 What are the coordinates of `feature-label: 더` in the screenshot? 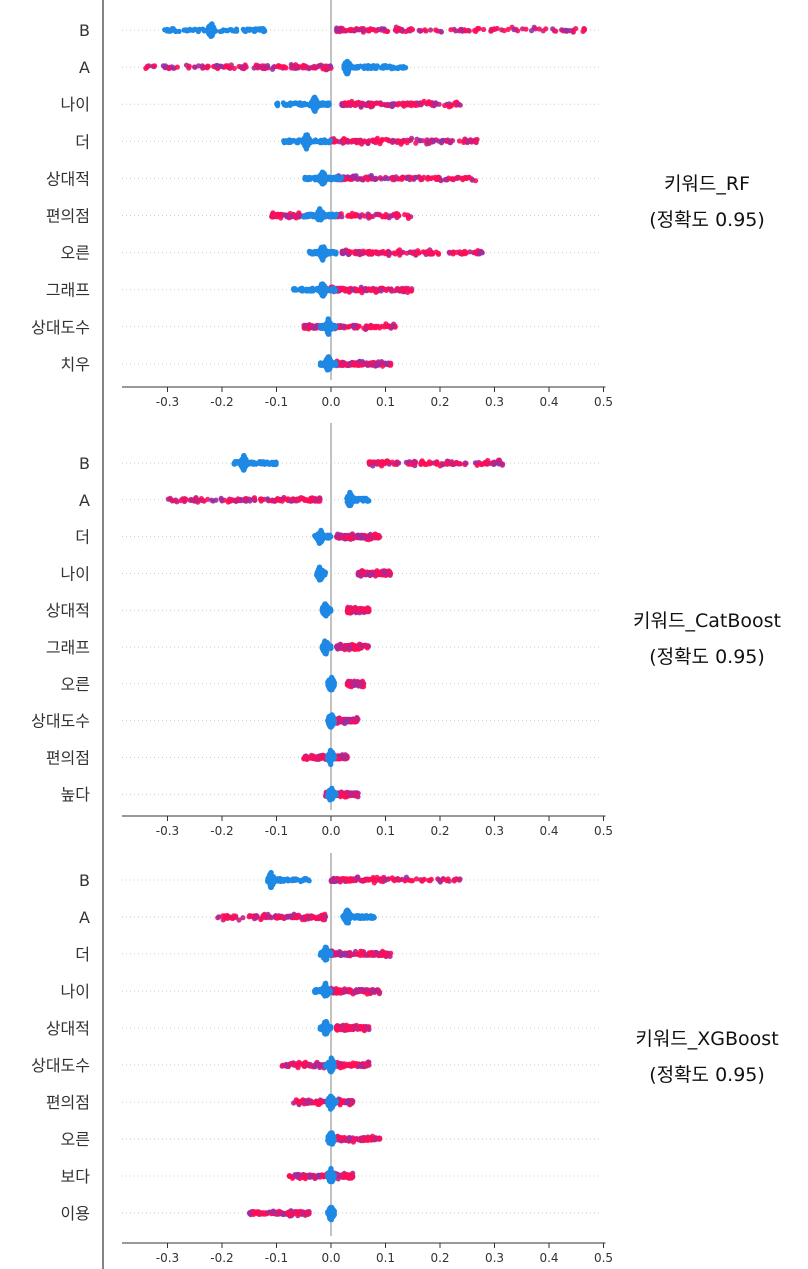 It's located at (82, 537).